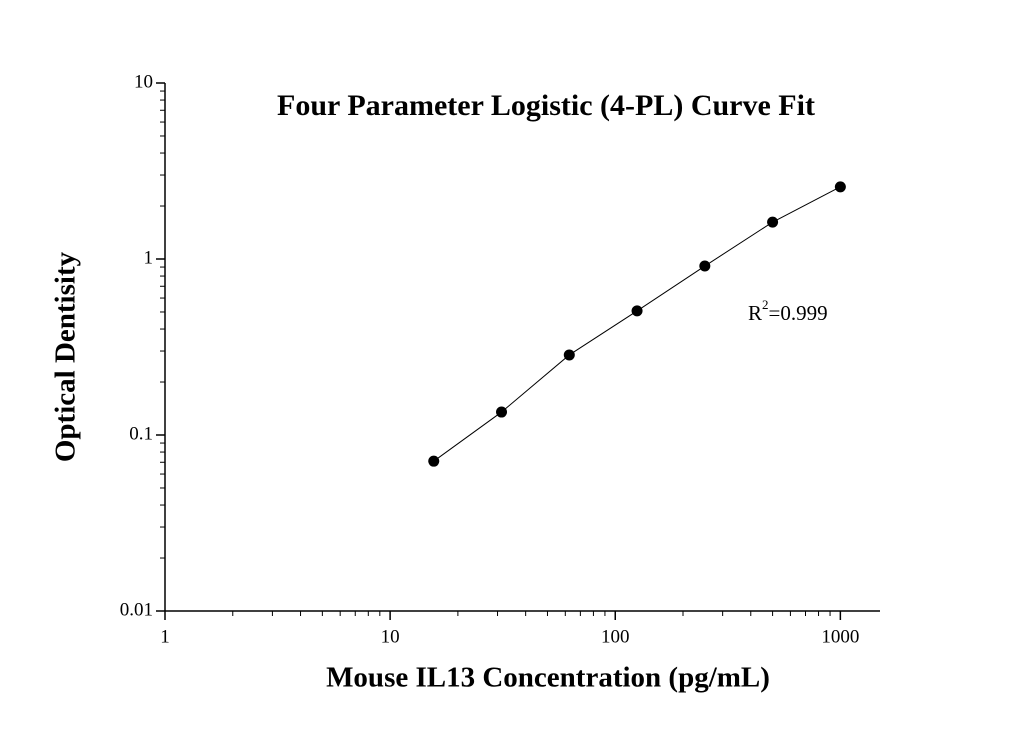 The width and height of the screenshot is (1024, 730). I want to click on annotation-superscript: 2, so click(765, 304).